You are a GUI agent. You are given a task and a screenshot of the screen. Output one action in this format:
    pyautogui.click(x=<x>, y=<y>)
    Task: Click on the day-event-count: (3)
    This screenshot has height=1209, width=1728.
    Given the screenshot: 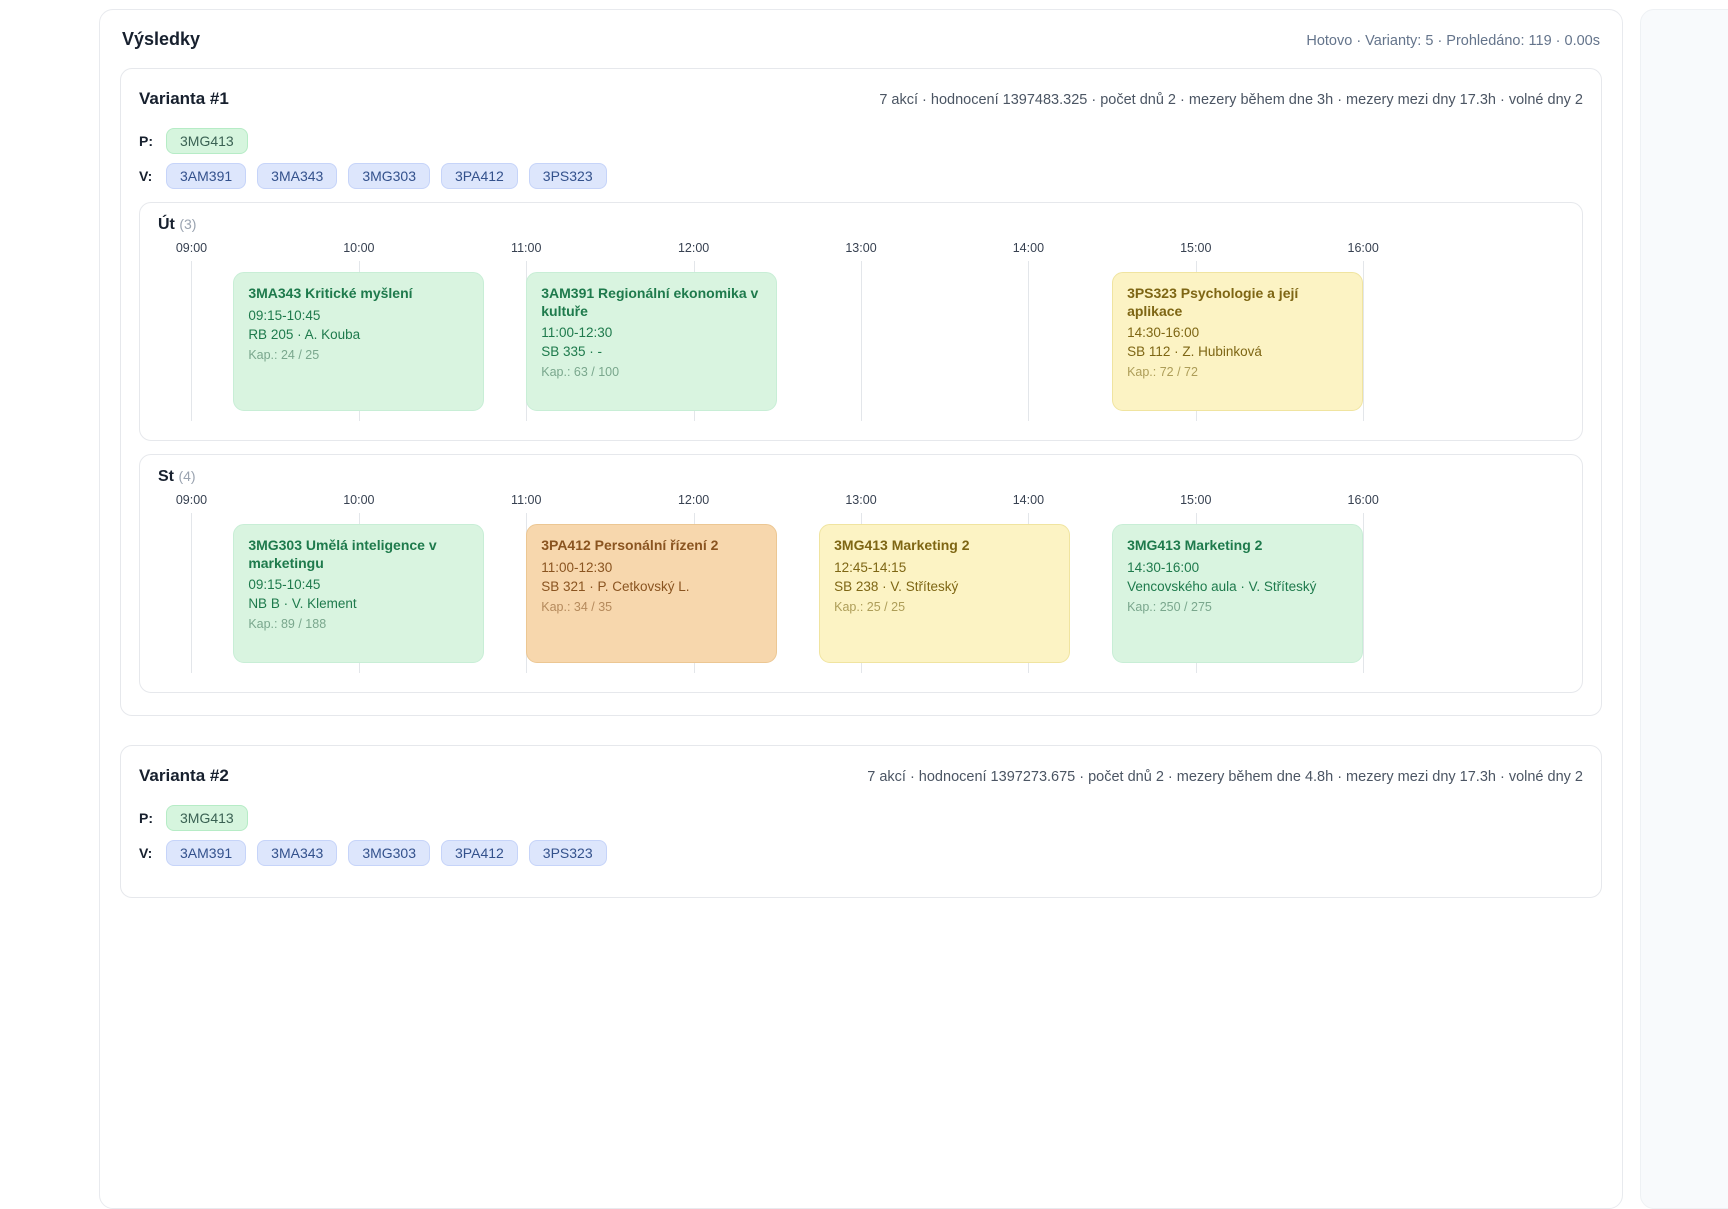 What is the action you would take?
    pyautogui.click(x=188, y=224)
    